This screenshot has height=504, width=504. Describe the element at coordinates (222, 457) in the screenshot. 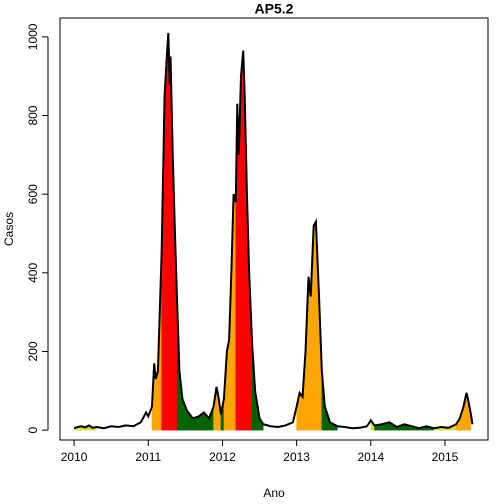

I see `x-tick-label: 2012` at that location.